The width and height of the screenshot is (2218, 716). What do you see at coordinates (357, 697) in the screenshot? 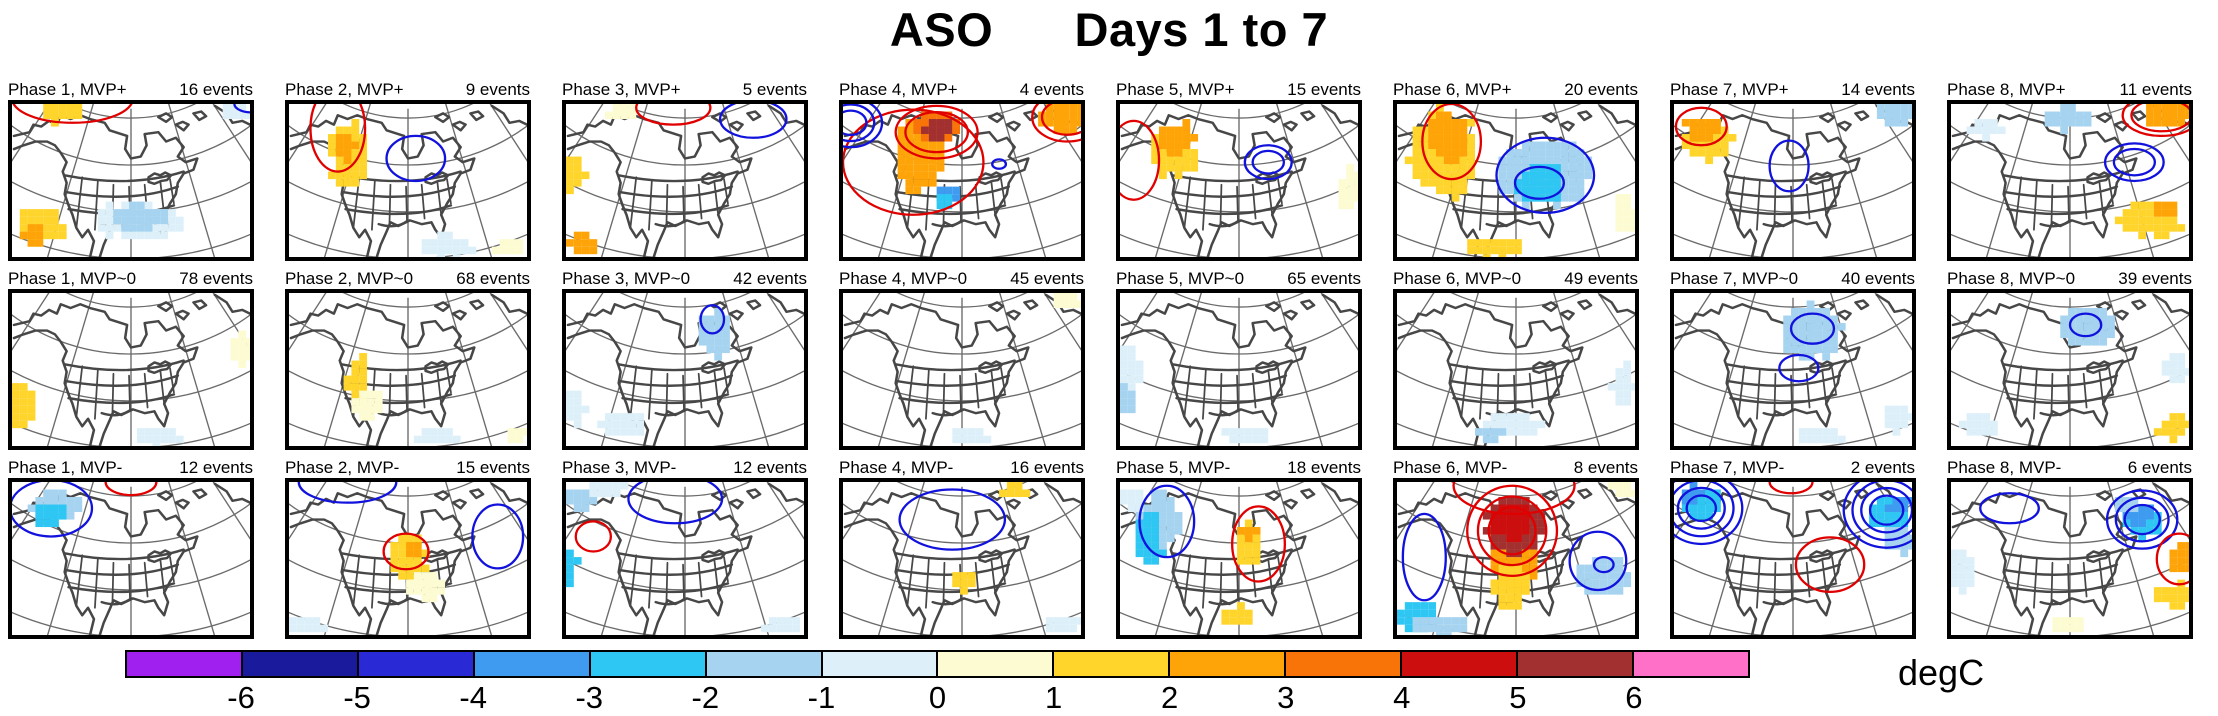
I see `colorbar-tick-label: -5` at bounding box center [357, 697].